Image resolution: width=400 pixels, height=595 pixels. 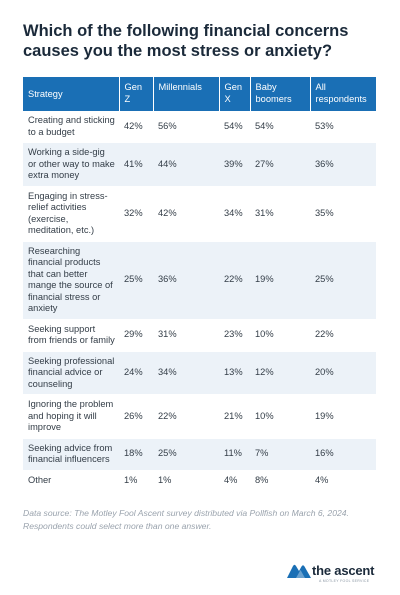 What do you see at coordinates (186, 127) in the screenshot?
I see `cell-millennials: 56%` at bounding box center [186, 127].